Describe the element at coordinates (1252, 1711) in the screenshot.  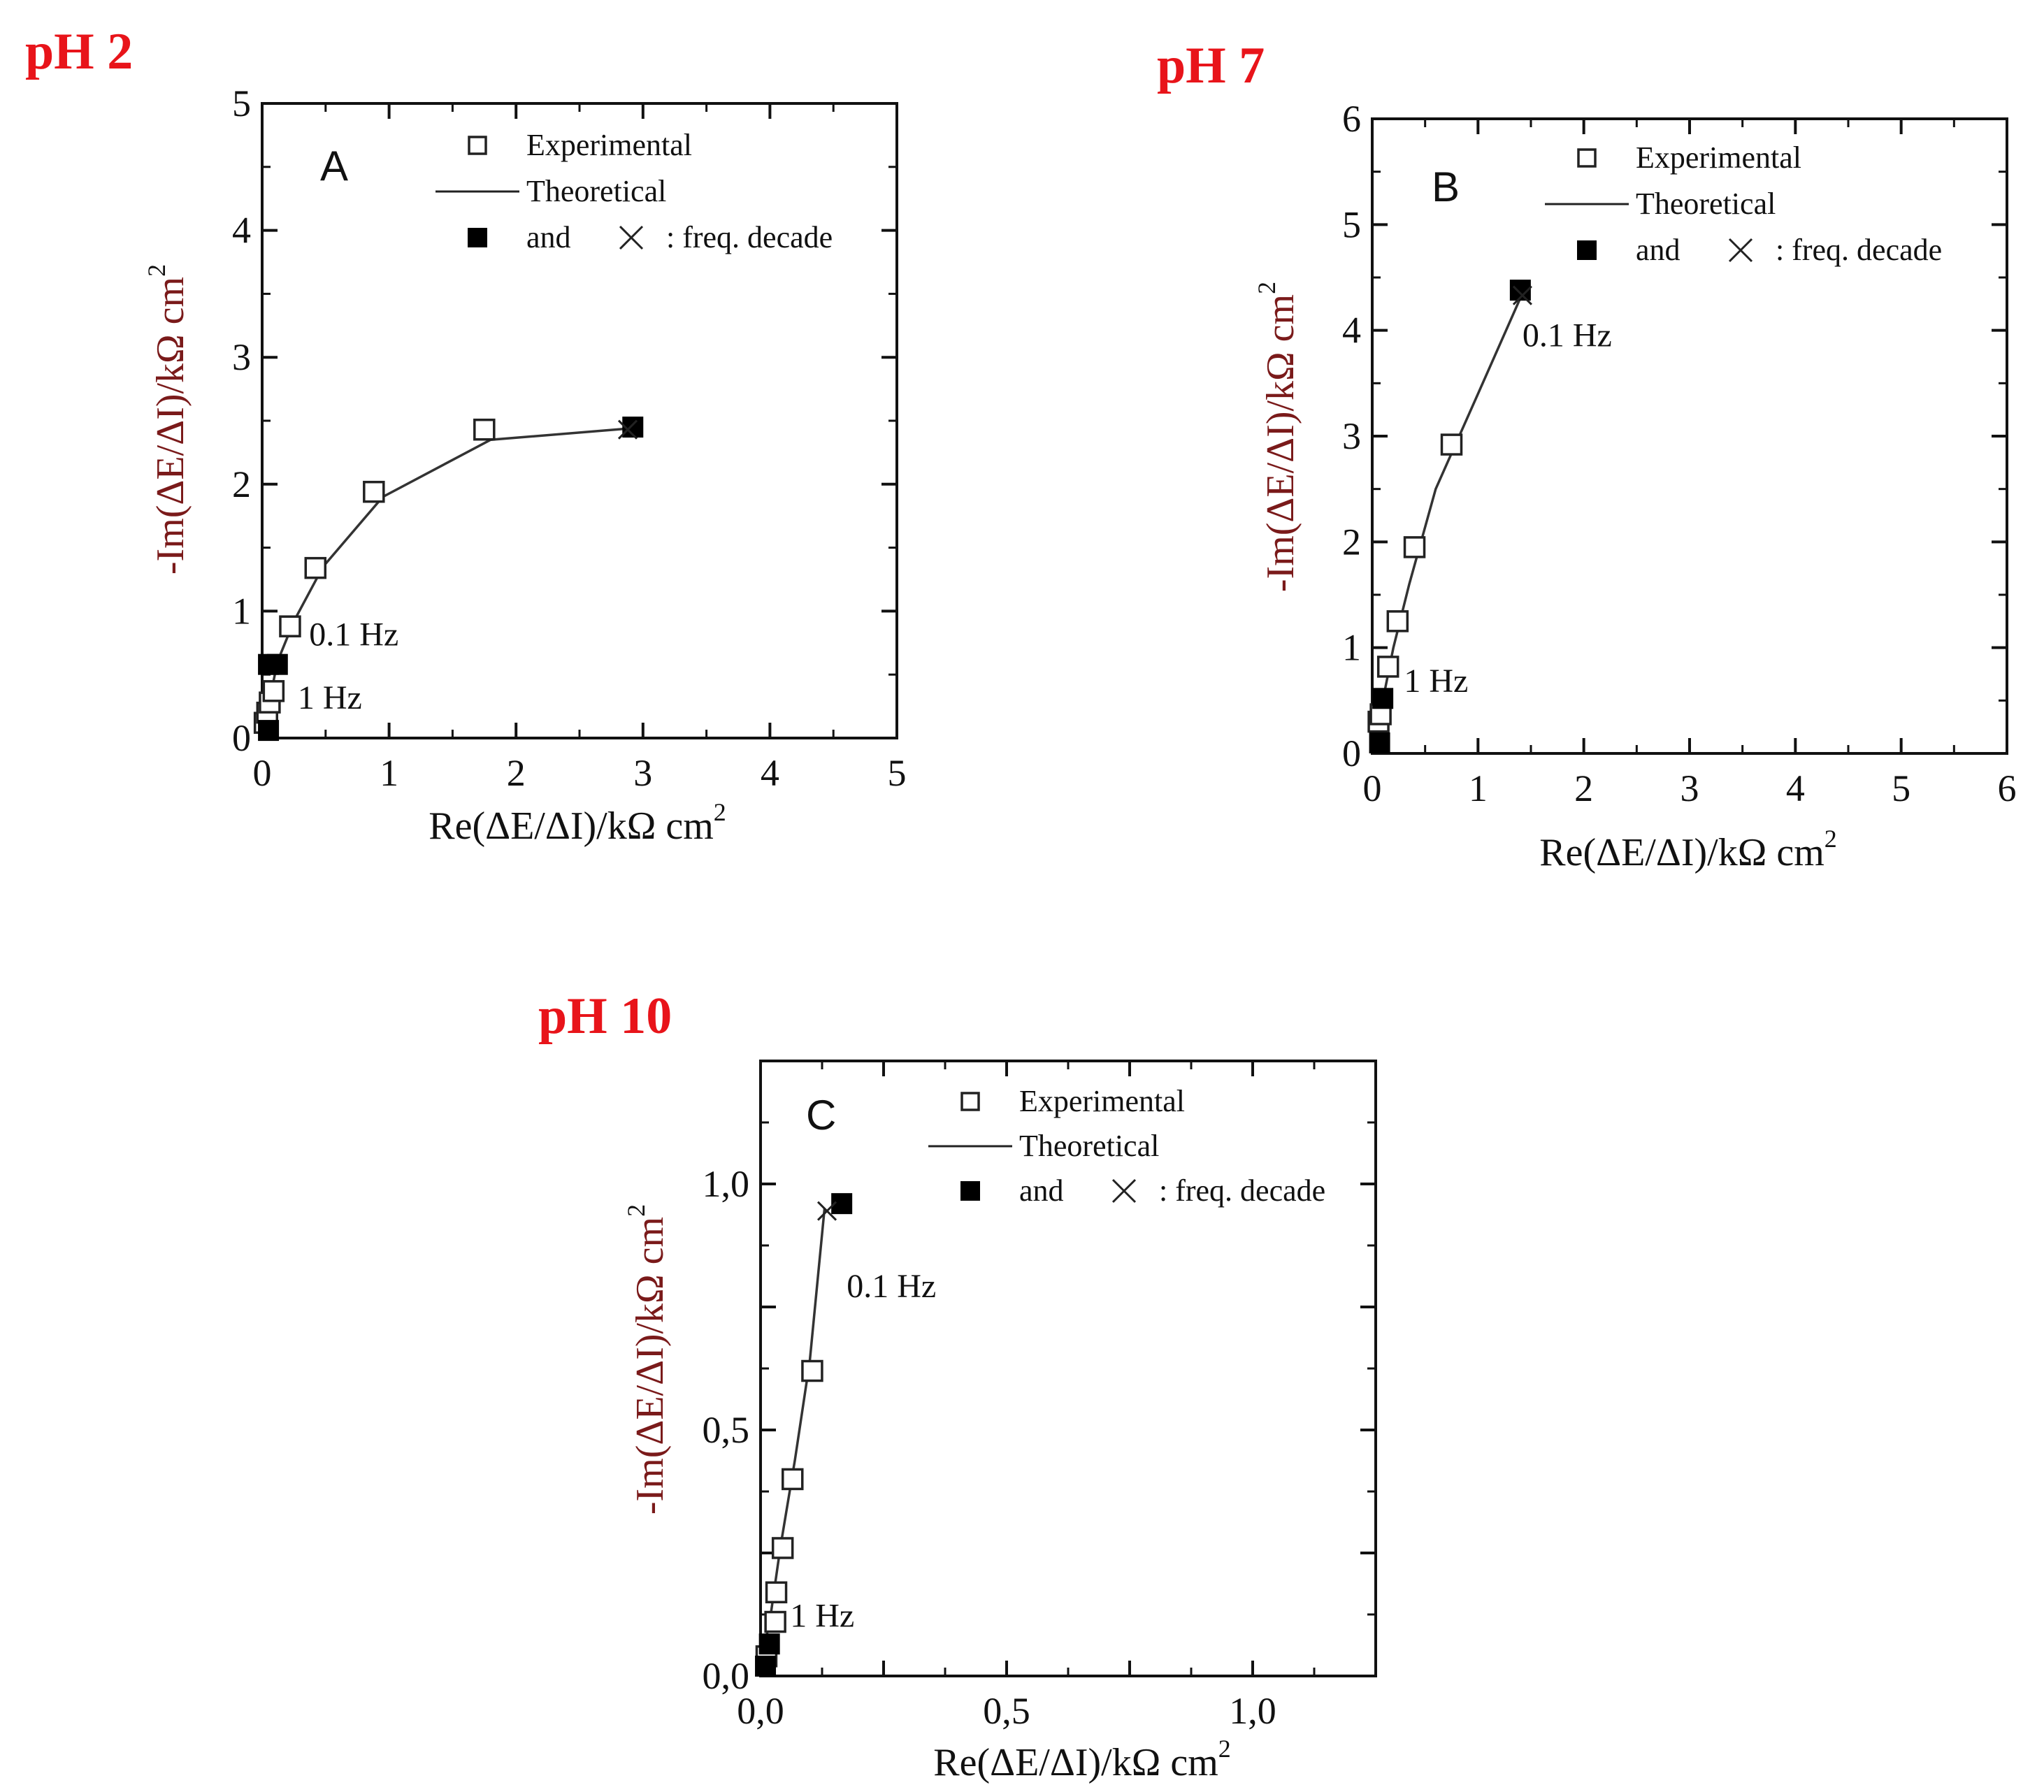
I see `x-tick-label: 1,0` at that location.